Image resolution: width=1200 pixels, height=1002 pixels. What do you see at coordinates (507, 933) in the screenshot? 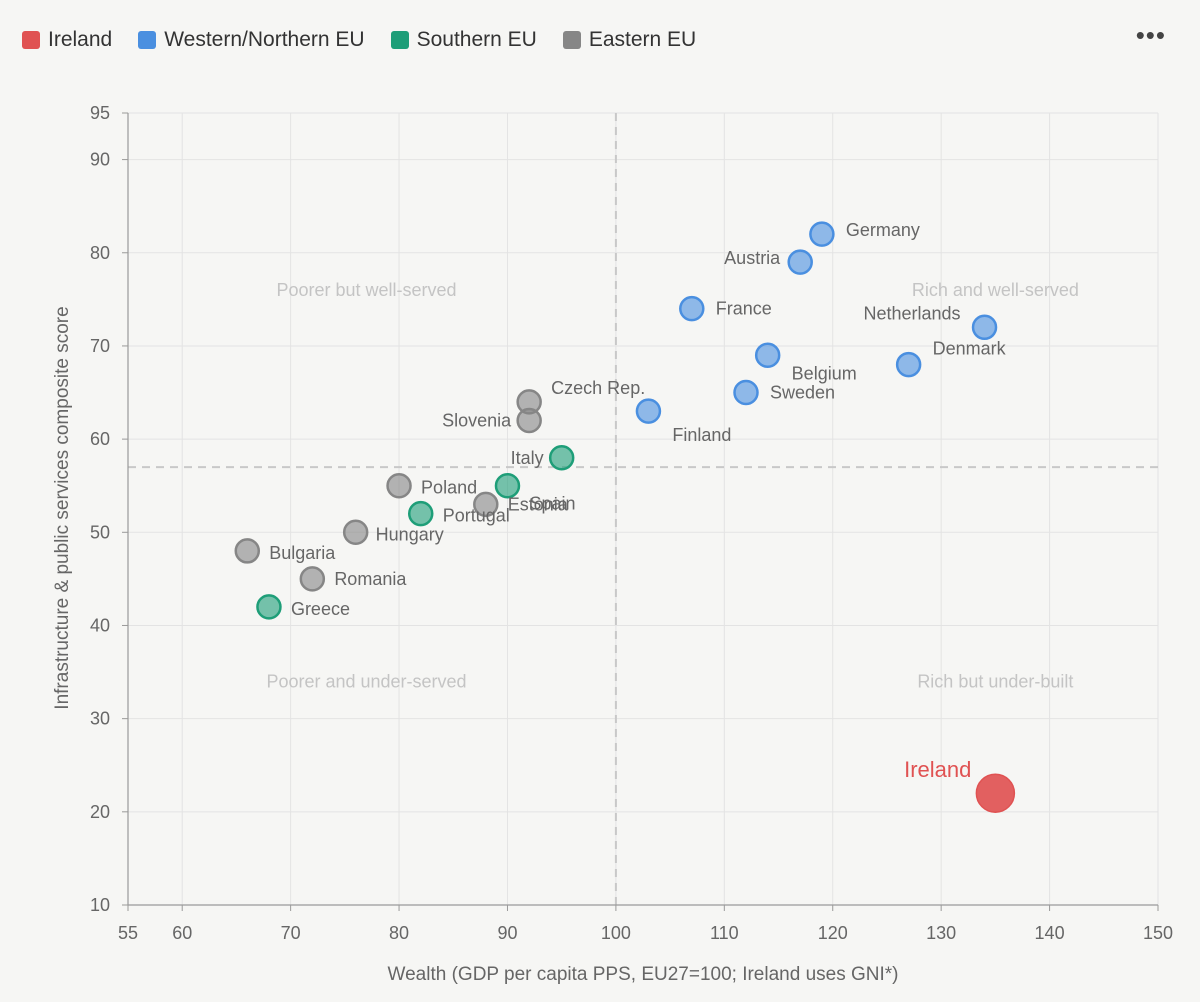
I see `x-tick-label: 90` at bounding box center [507, 933].